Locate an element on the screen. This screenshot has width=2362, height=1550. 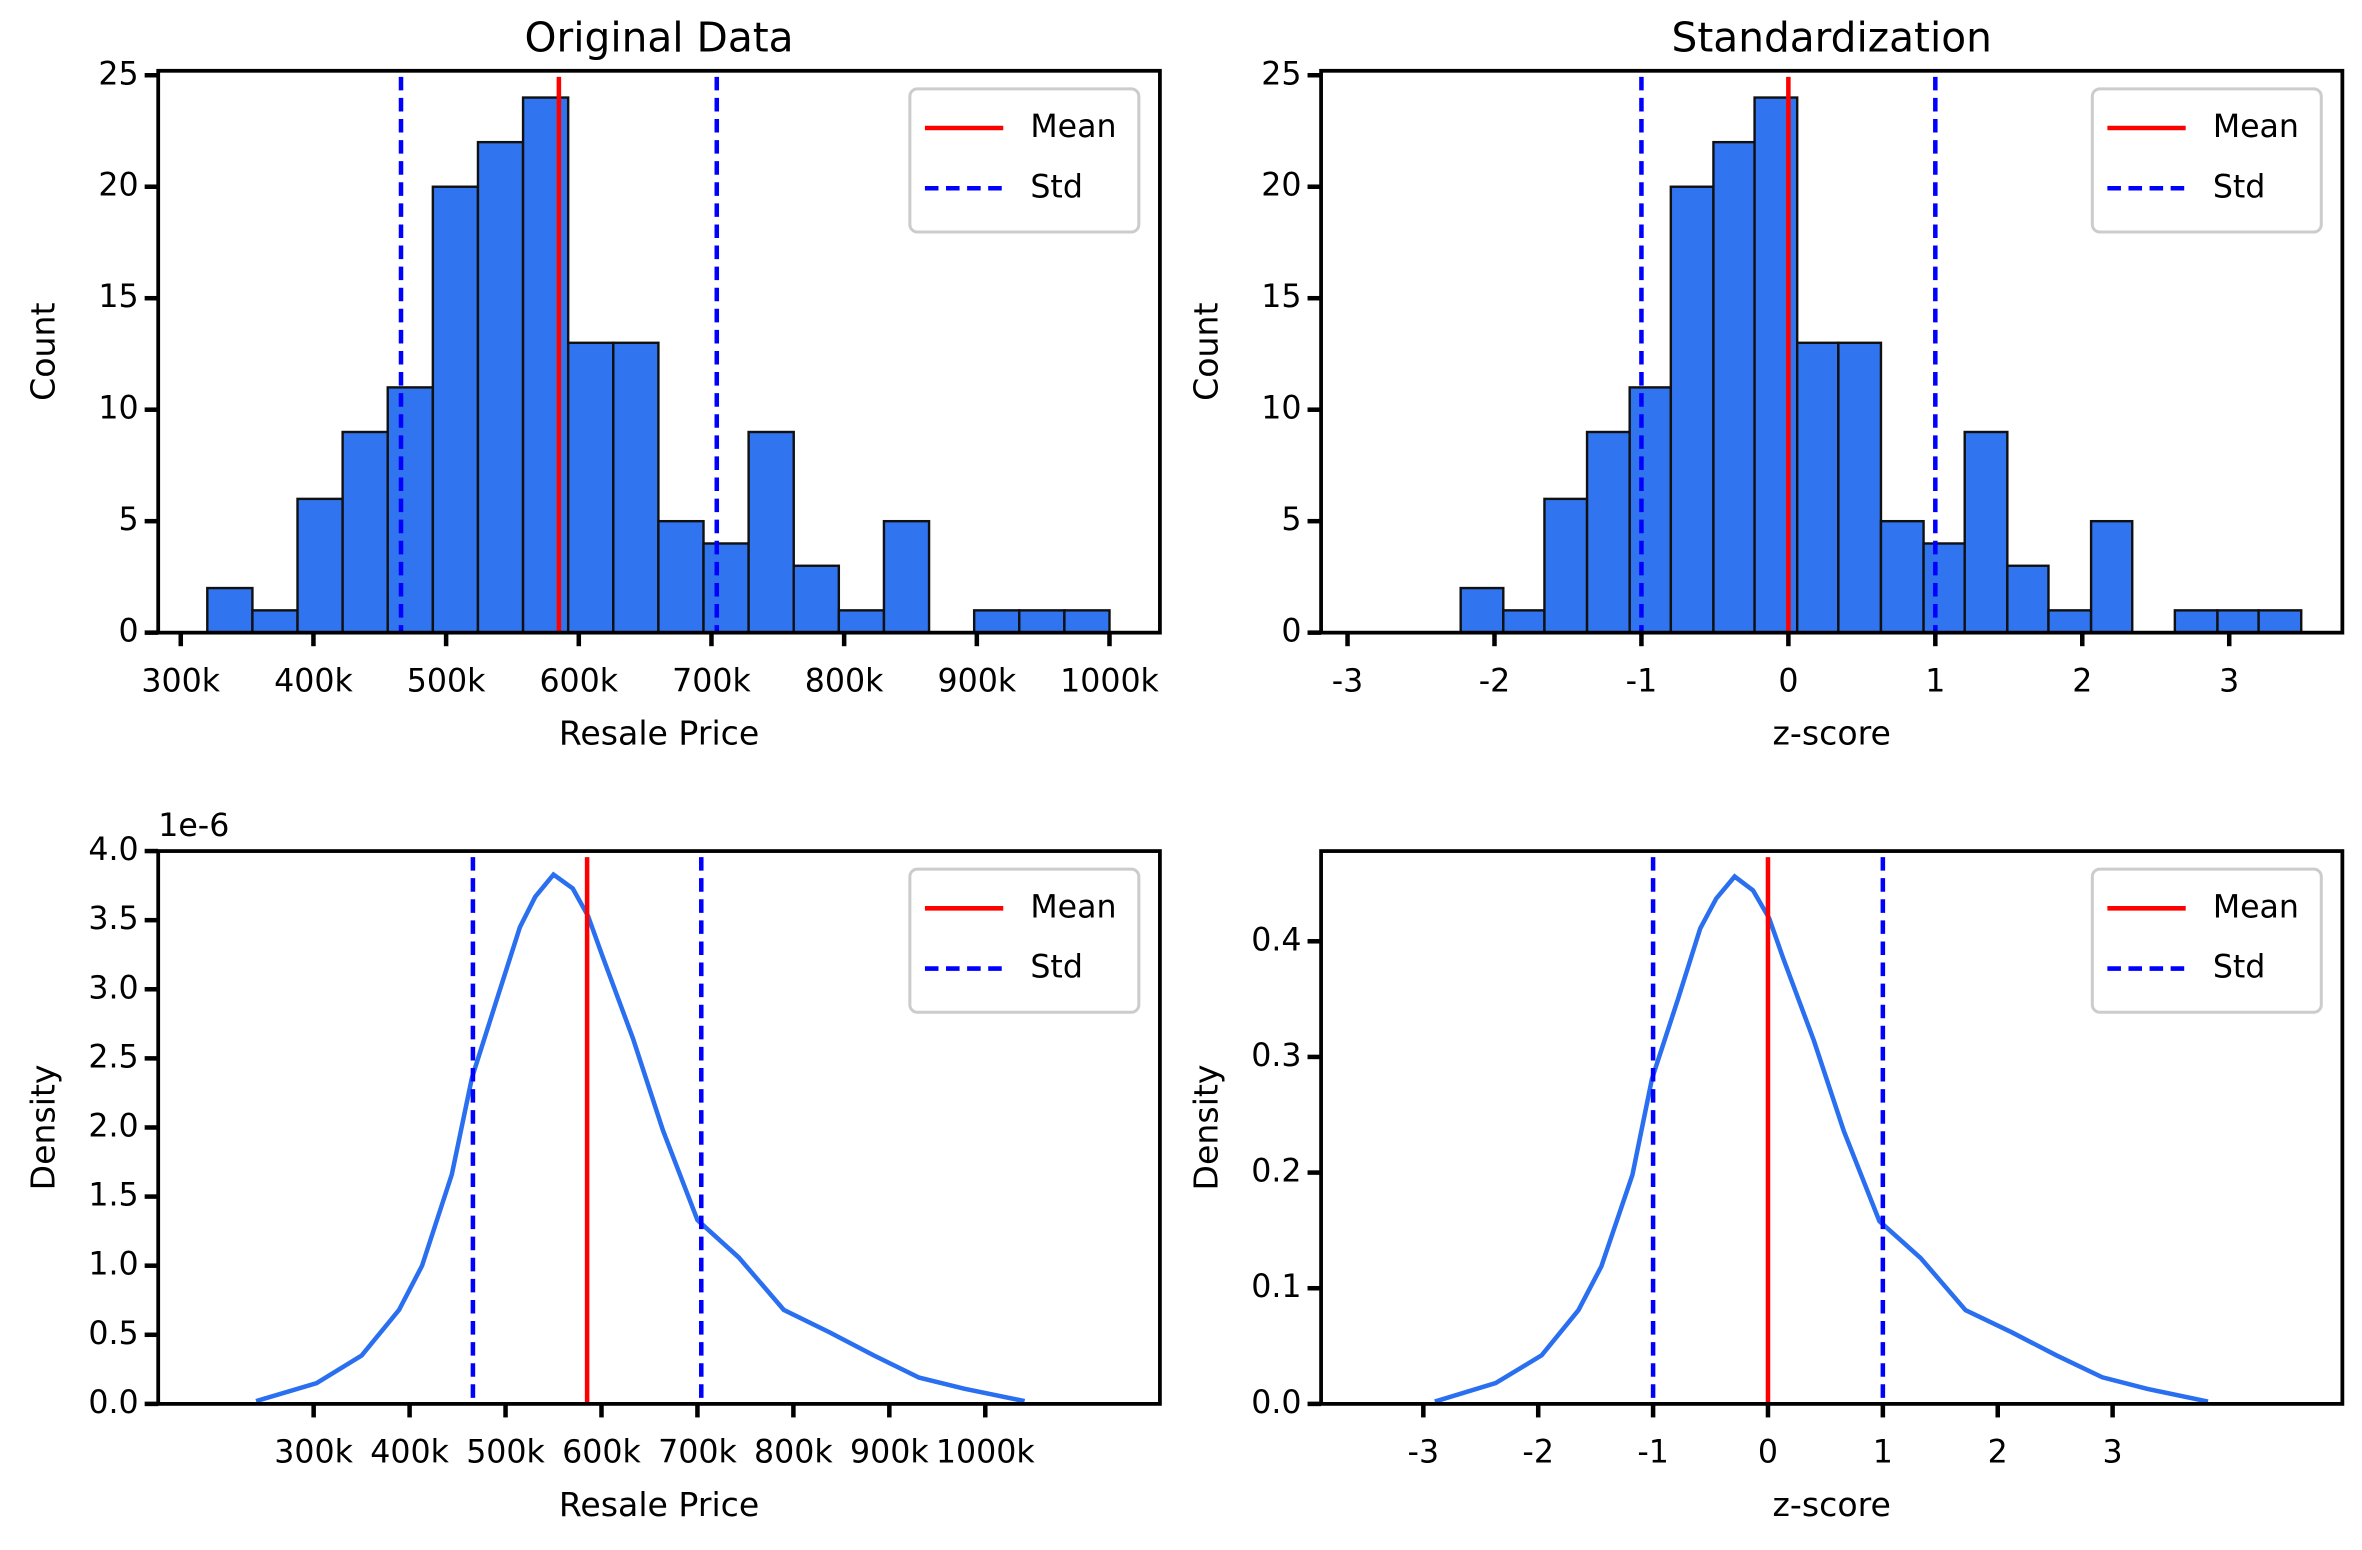
chart-title: Original Data is located at coordinates (659, 38).